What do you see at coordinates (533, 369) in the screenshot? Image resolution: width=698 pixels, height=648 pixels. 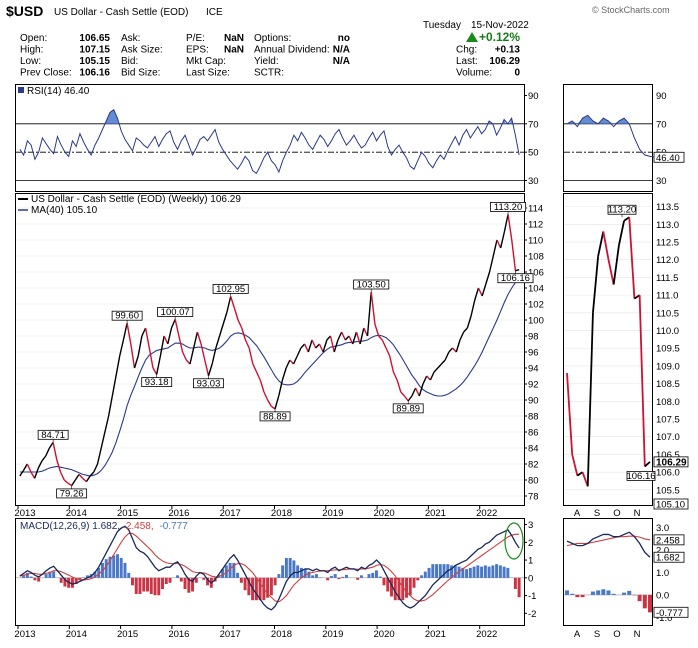 I see `price-tick-label: 94` at bounding box center [533, 369].